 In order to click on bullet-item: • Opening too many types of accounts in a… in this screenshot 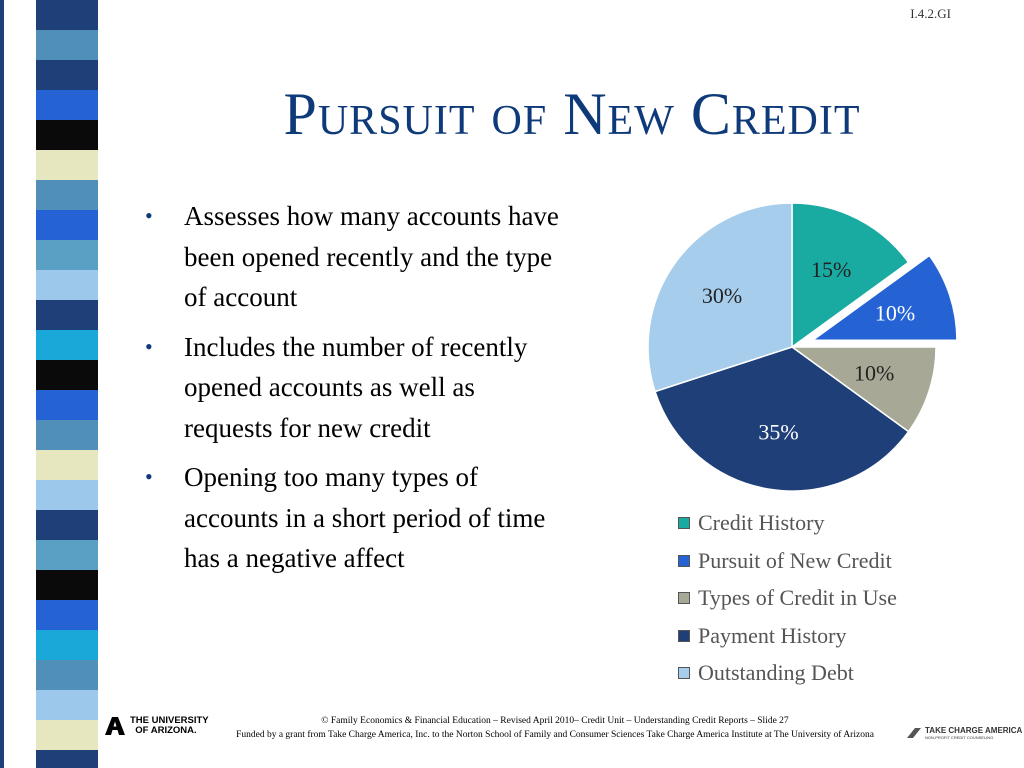, I will do `click(355, 518)`.